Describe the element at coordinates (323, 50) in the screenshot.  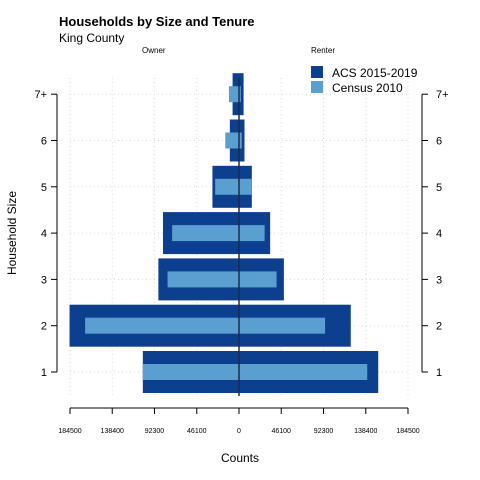
I see `renter-panel-label: Renter` at that location.